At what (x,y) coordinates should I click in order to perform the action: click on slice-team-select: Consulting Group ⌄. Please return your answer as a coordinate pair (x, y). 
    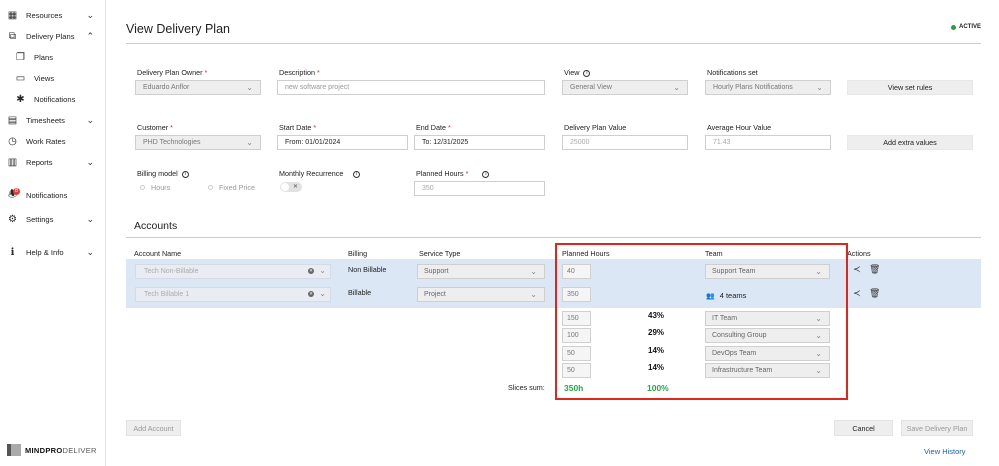
    Looking at the image, I should click on (767, 335).